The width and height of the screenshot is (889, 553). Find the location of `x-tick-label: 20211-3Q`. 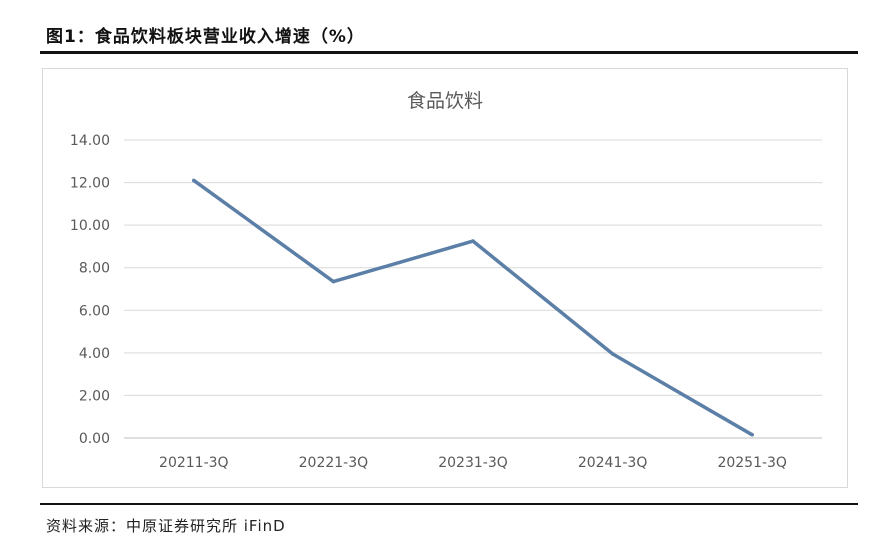

x-tick-label: 20211-3Q is located at coordinates (194, 463).